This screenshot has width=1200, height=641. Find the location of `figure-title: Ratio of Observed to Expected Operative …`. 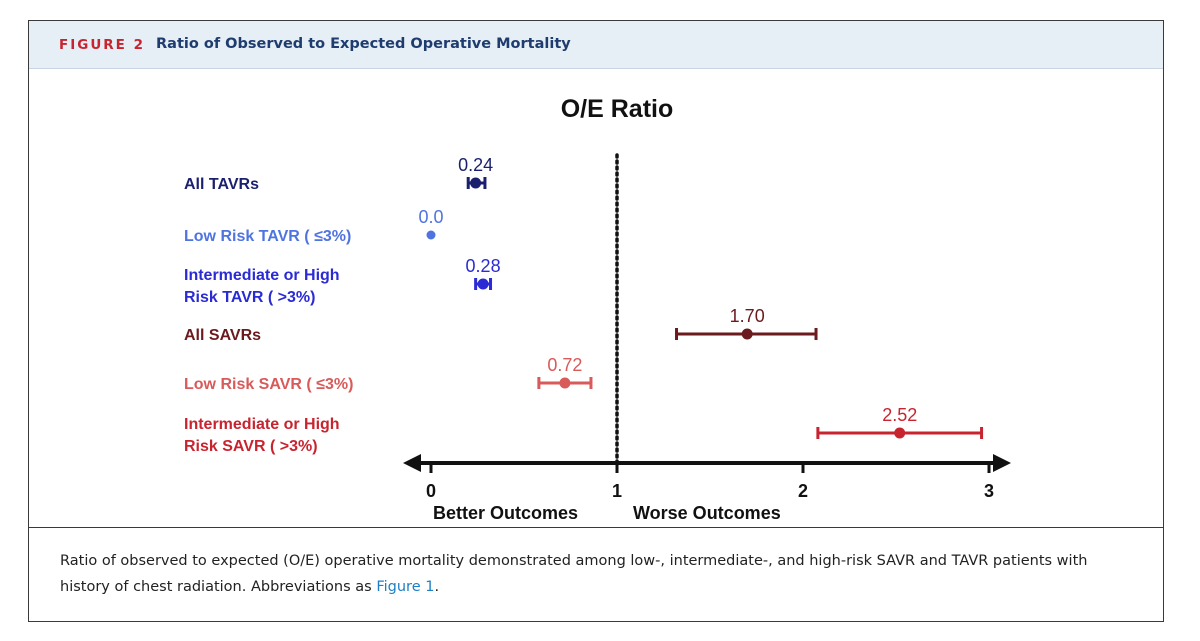

figure-title: Ratio of Observed to Expected Operative … is located at coordinates (363, 44).